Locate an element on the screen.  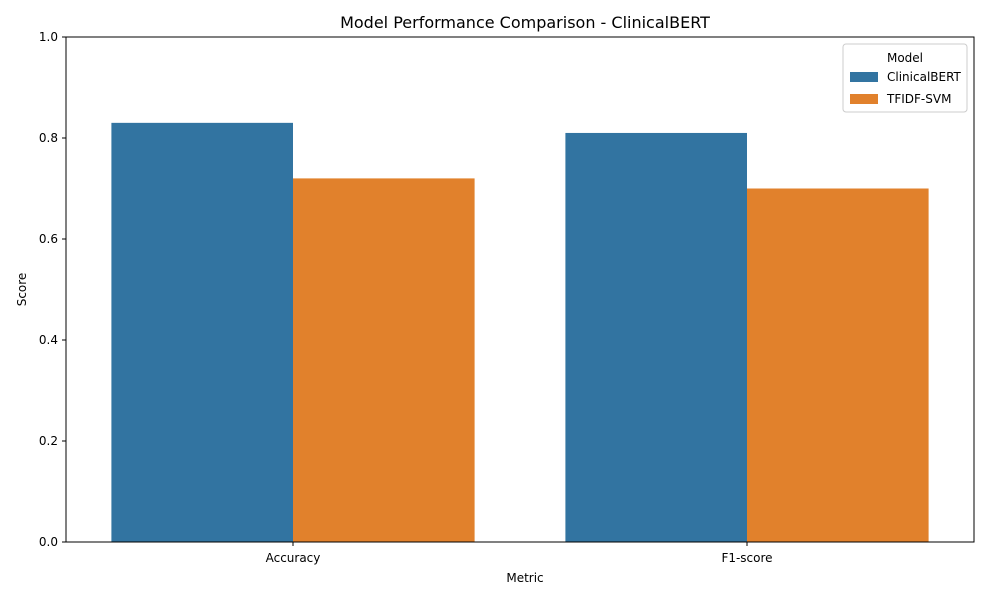
y-axis-label: Score is located at coordinates (22, 290).